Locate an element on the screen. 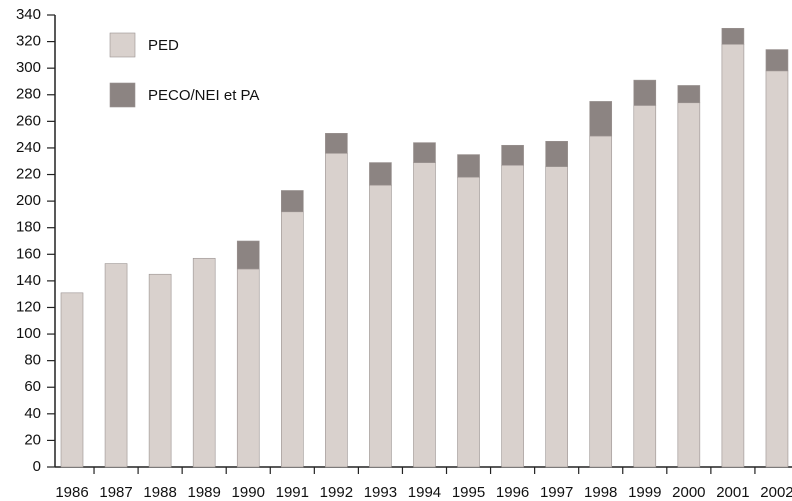 The width and height of the screenshot is (792, 501). y-tick-label: 300 is located at coordinates (28, 67).